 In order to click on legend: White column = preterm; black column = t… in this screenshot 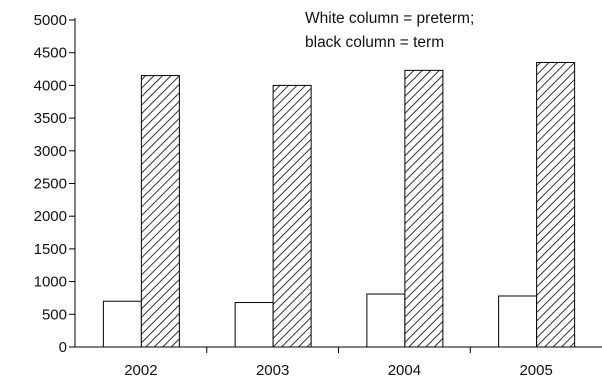, I will do `click(389, 30)`.